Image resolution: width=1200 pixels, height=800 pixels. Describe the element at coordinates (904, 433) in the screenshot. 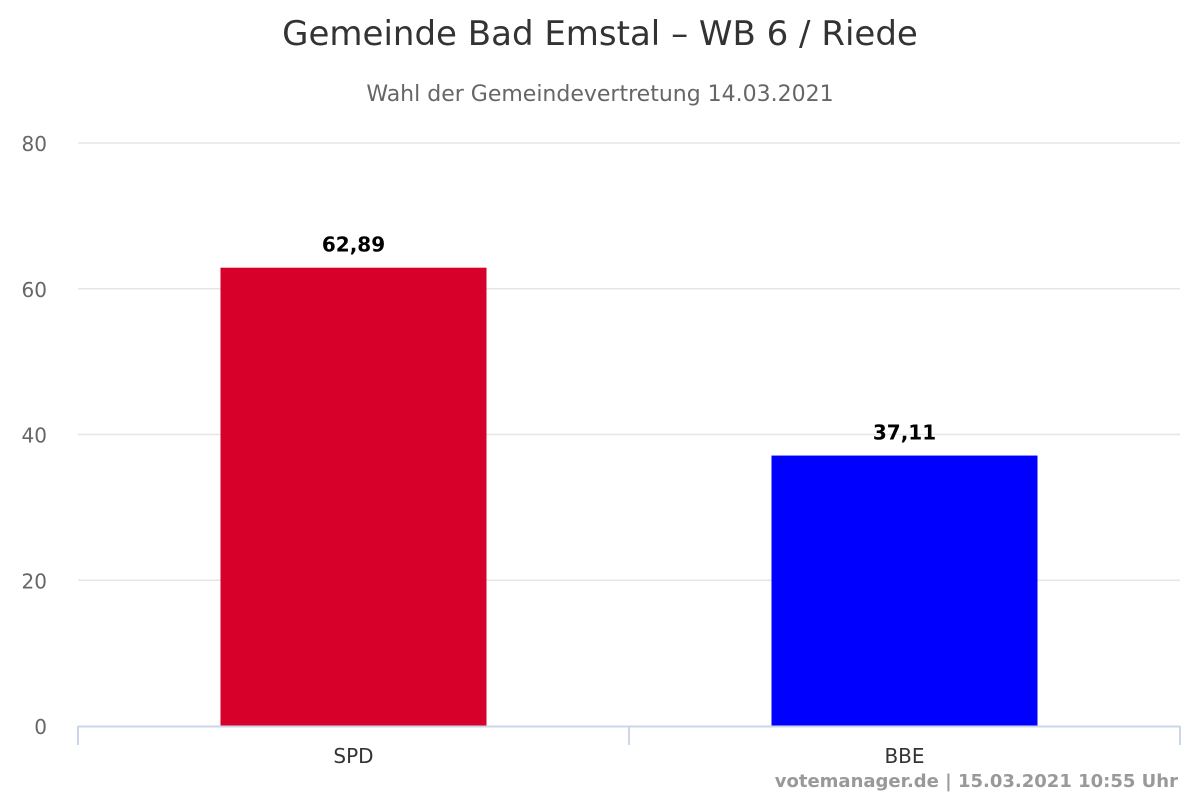

I see `data-label: 37,11` at that location.